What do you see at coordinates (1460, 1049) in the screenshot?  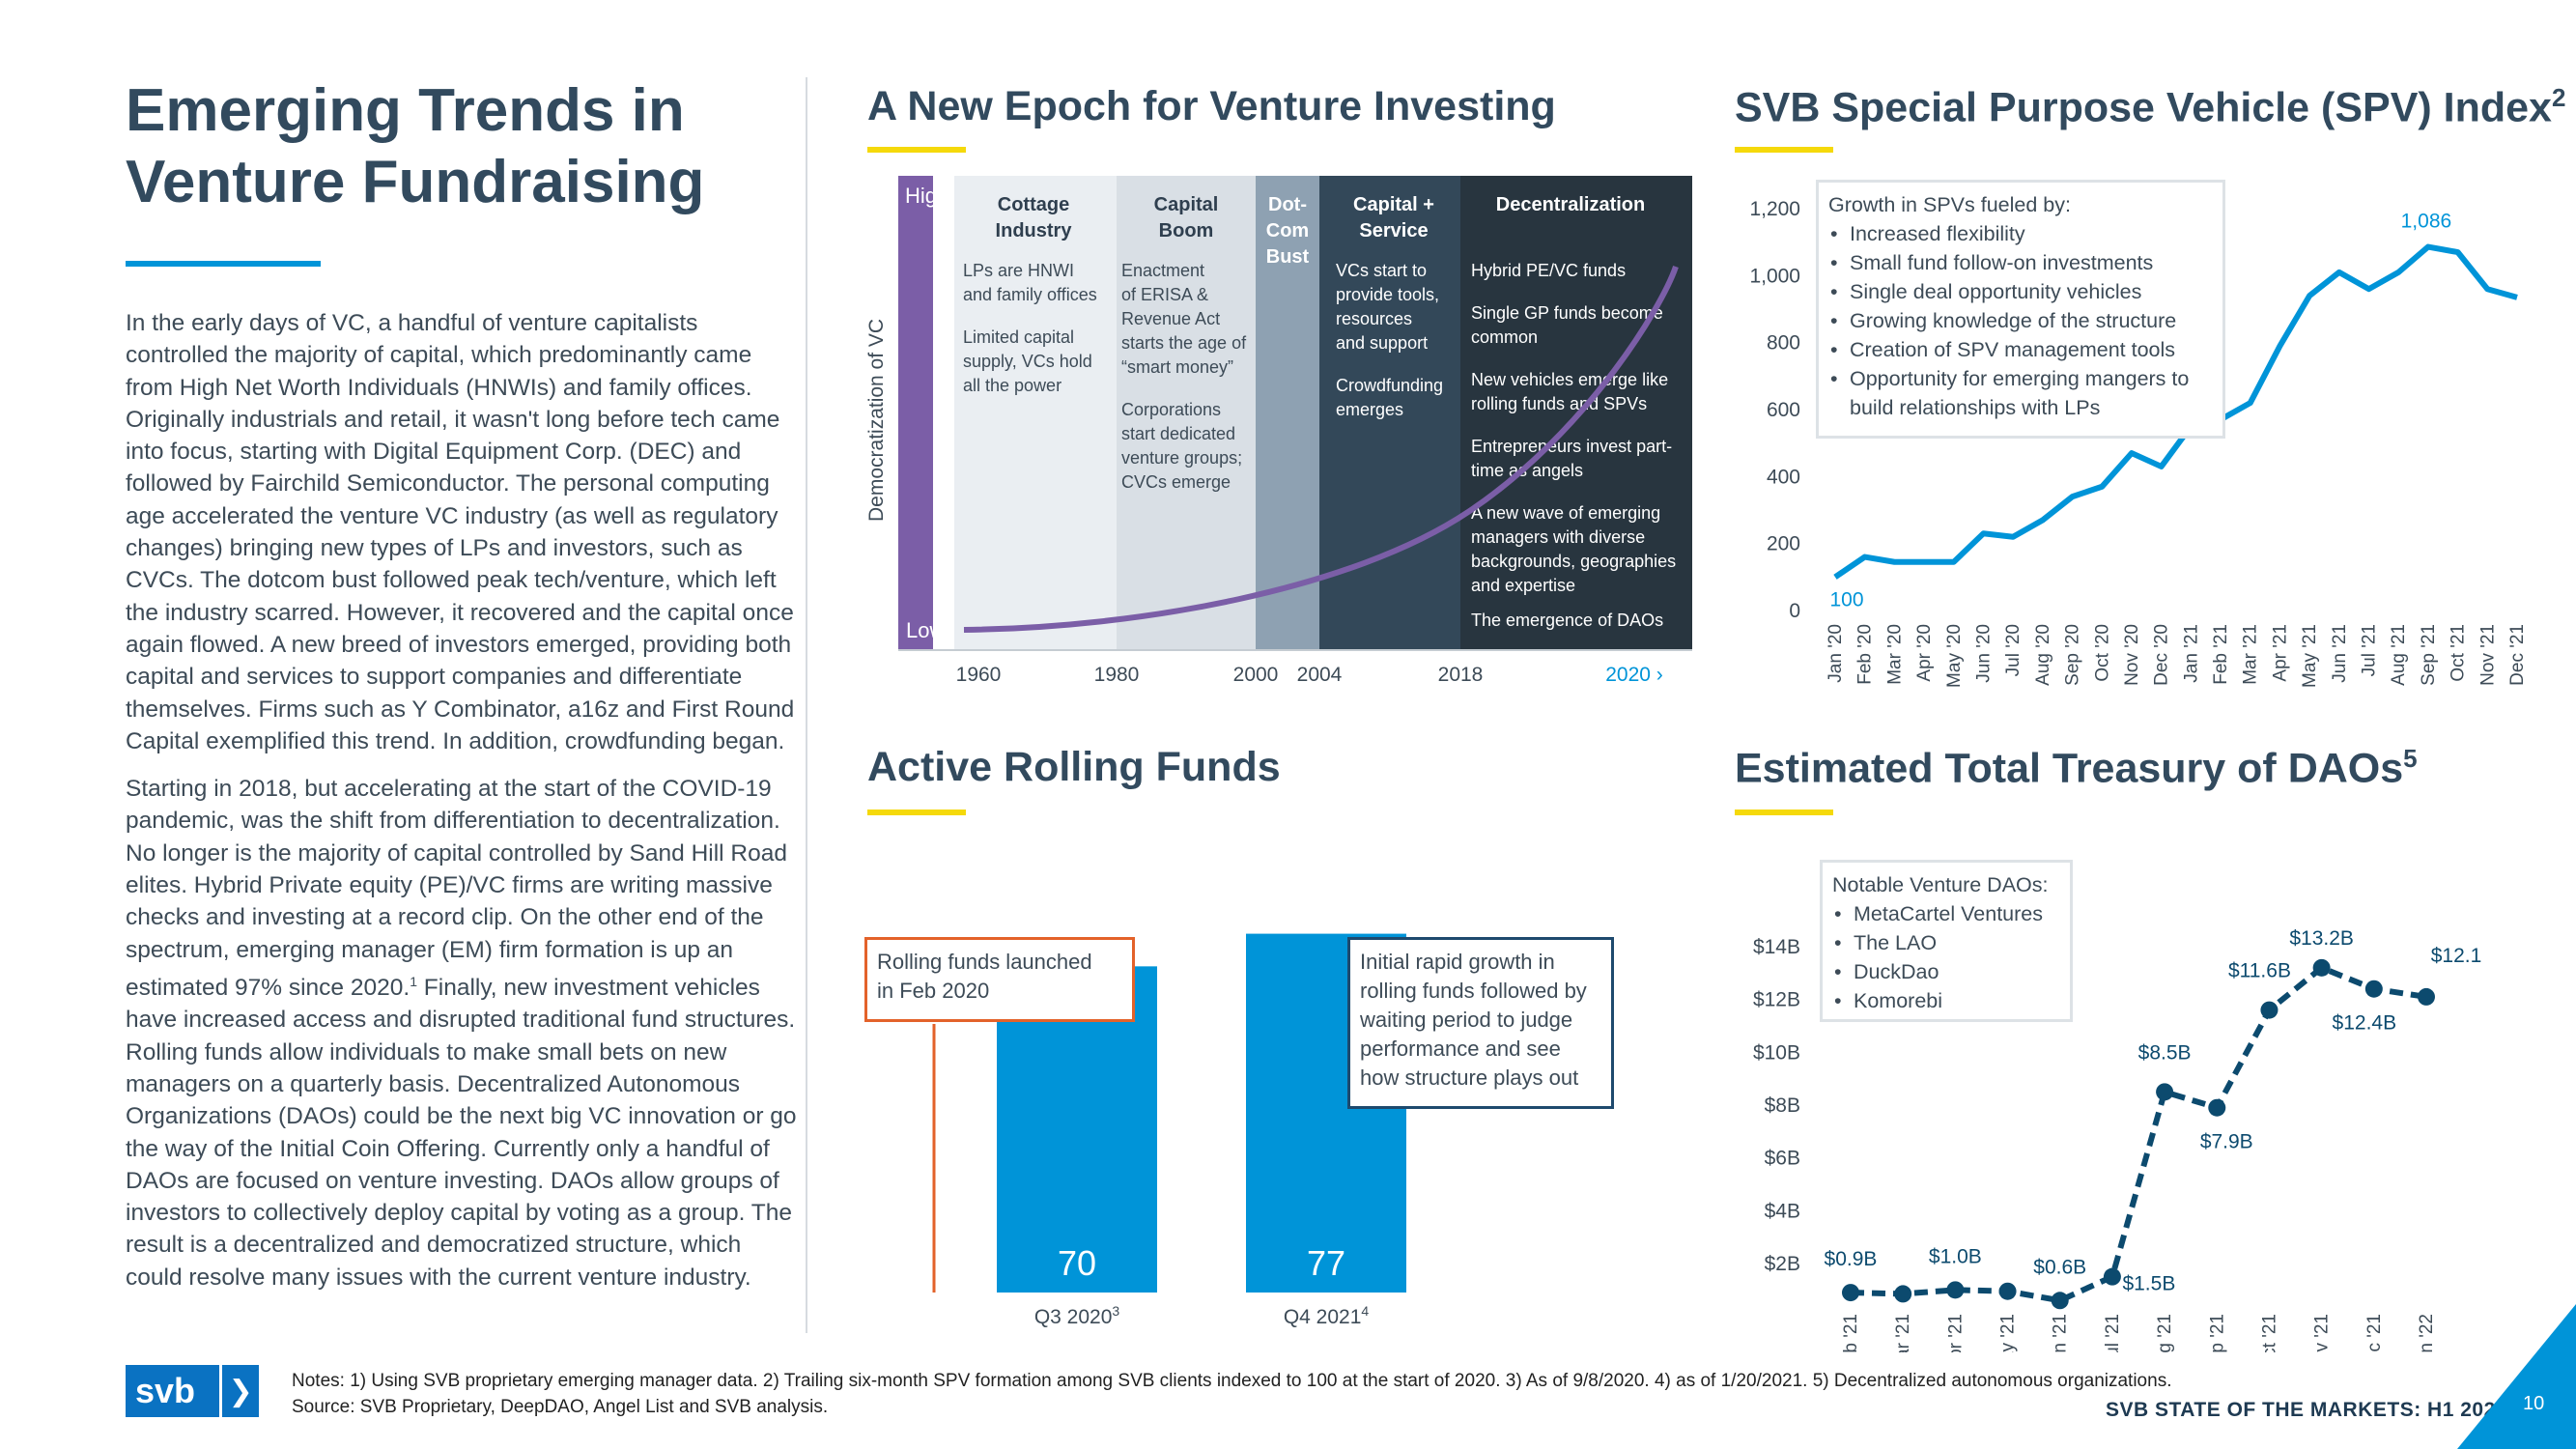 I see `callout-line: performance and see` at bounding box center [1460, 1049].